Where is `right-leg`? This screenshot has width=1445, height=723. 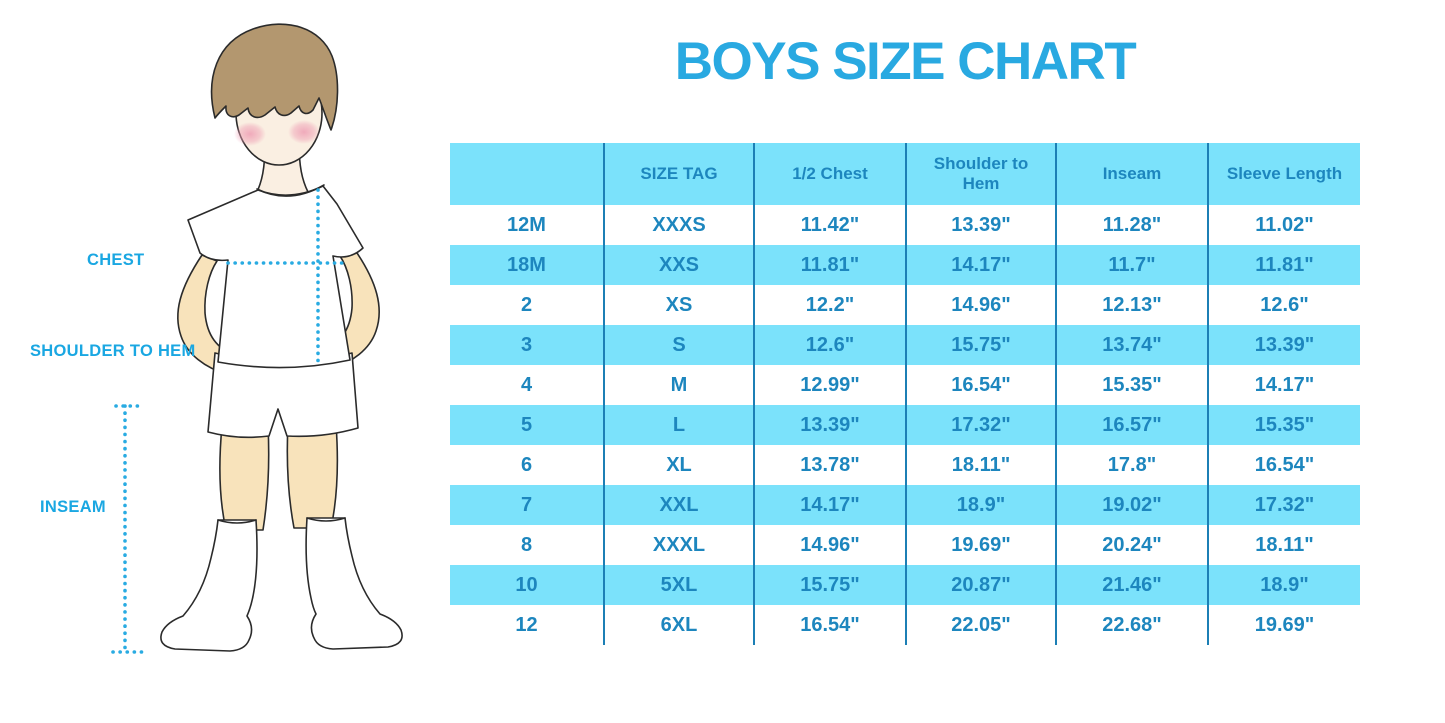 right-leg is located at coordinates (312, 476).